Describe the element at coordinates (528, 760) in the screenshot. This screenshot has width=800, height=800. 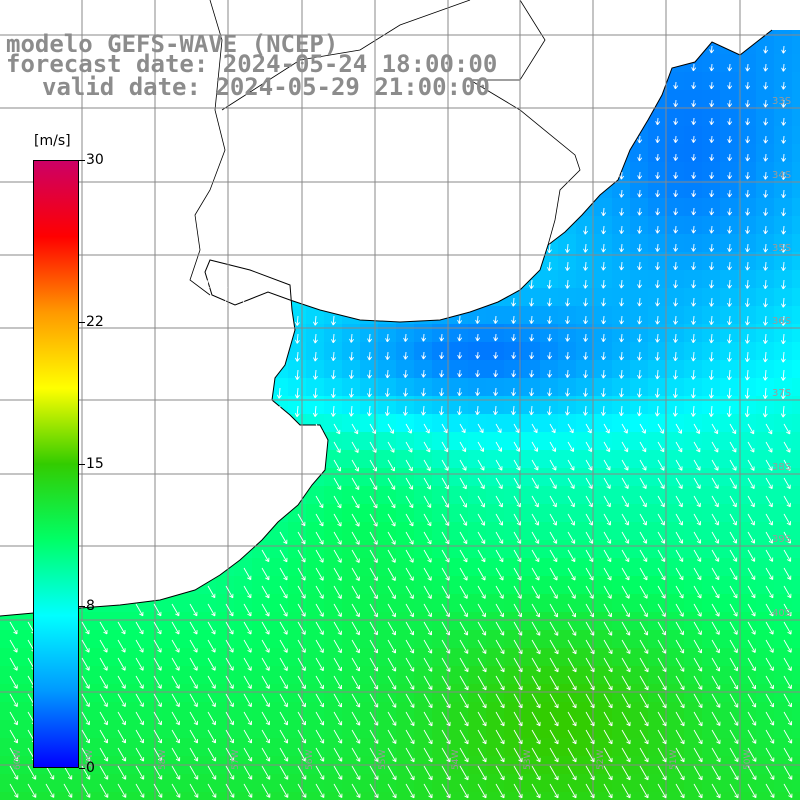
I see `longitude-label: 53W` at that location.